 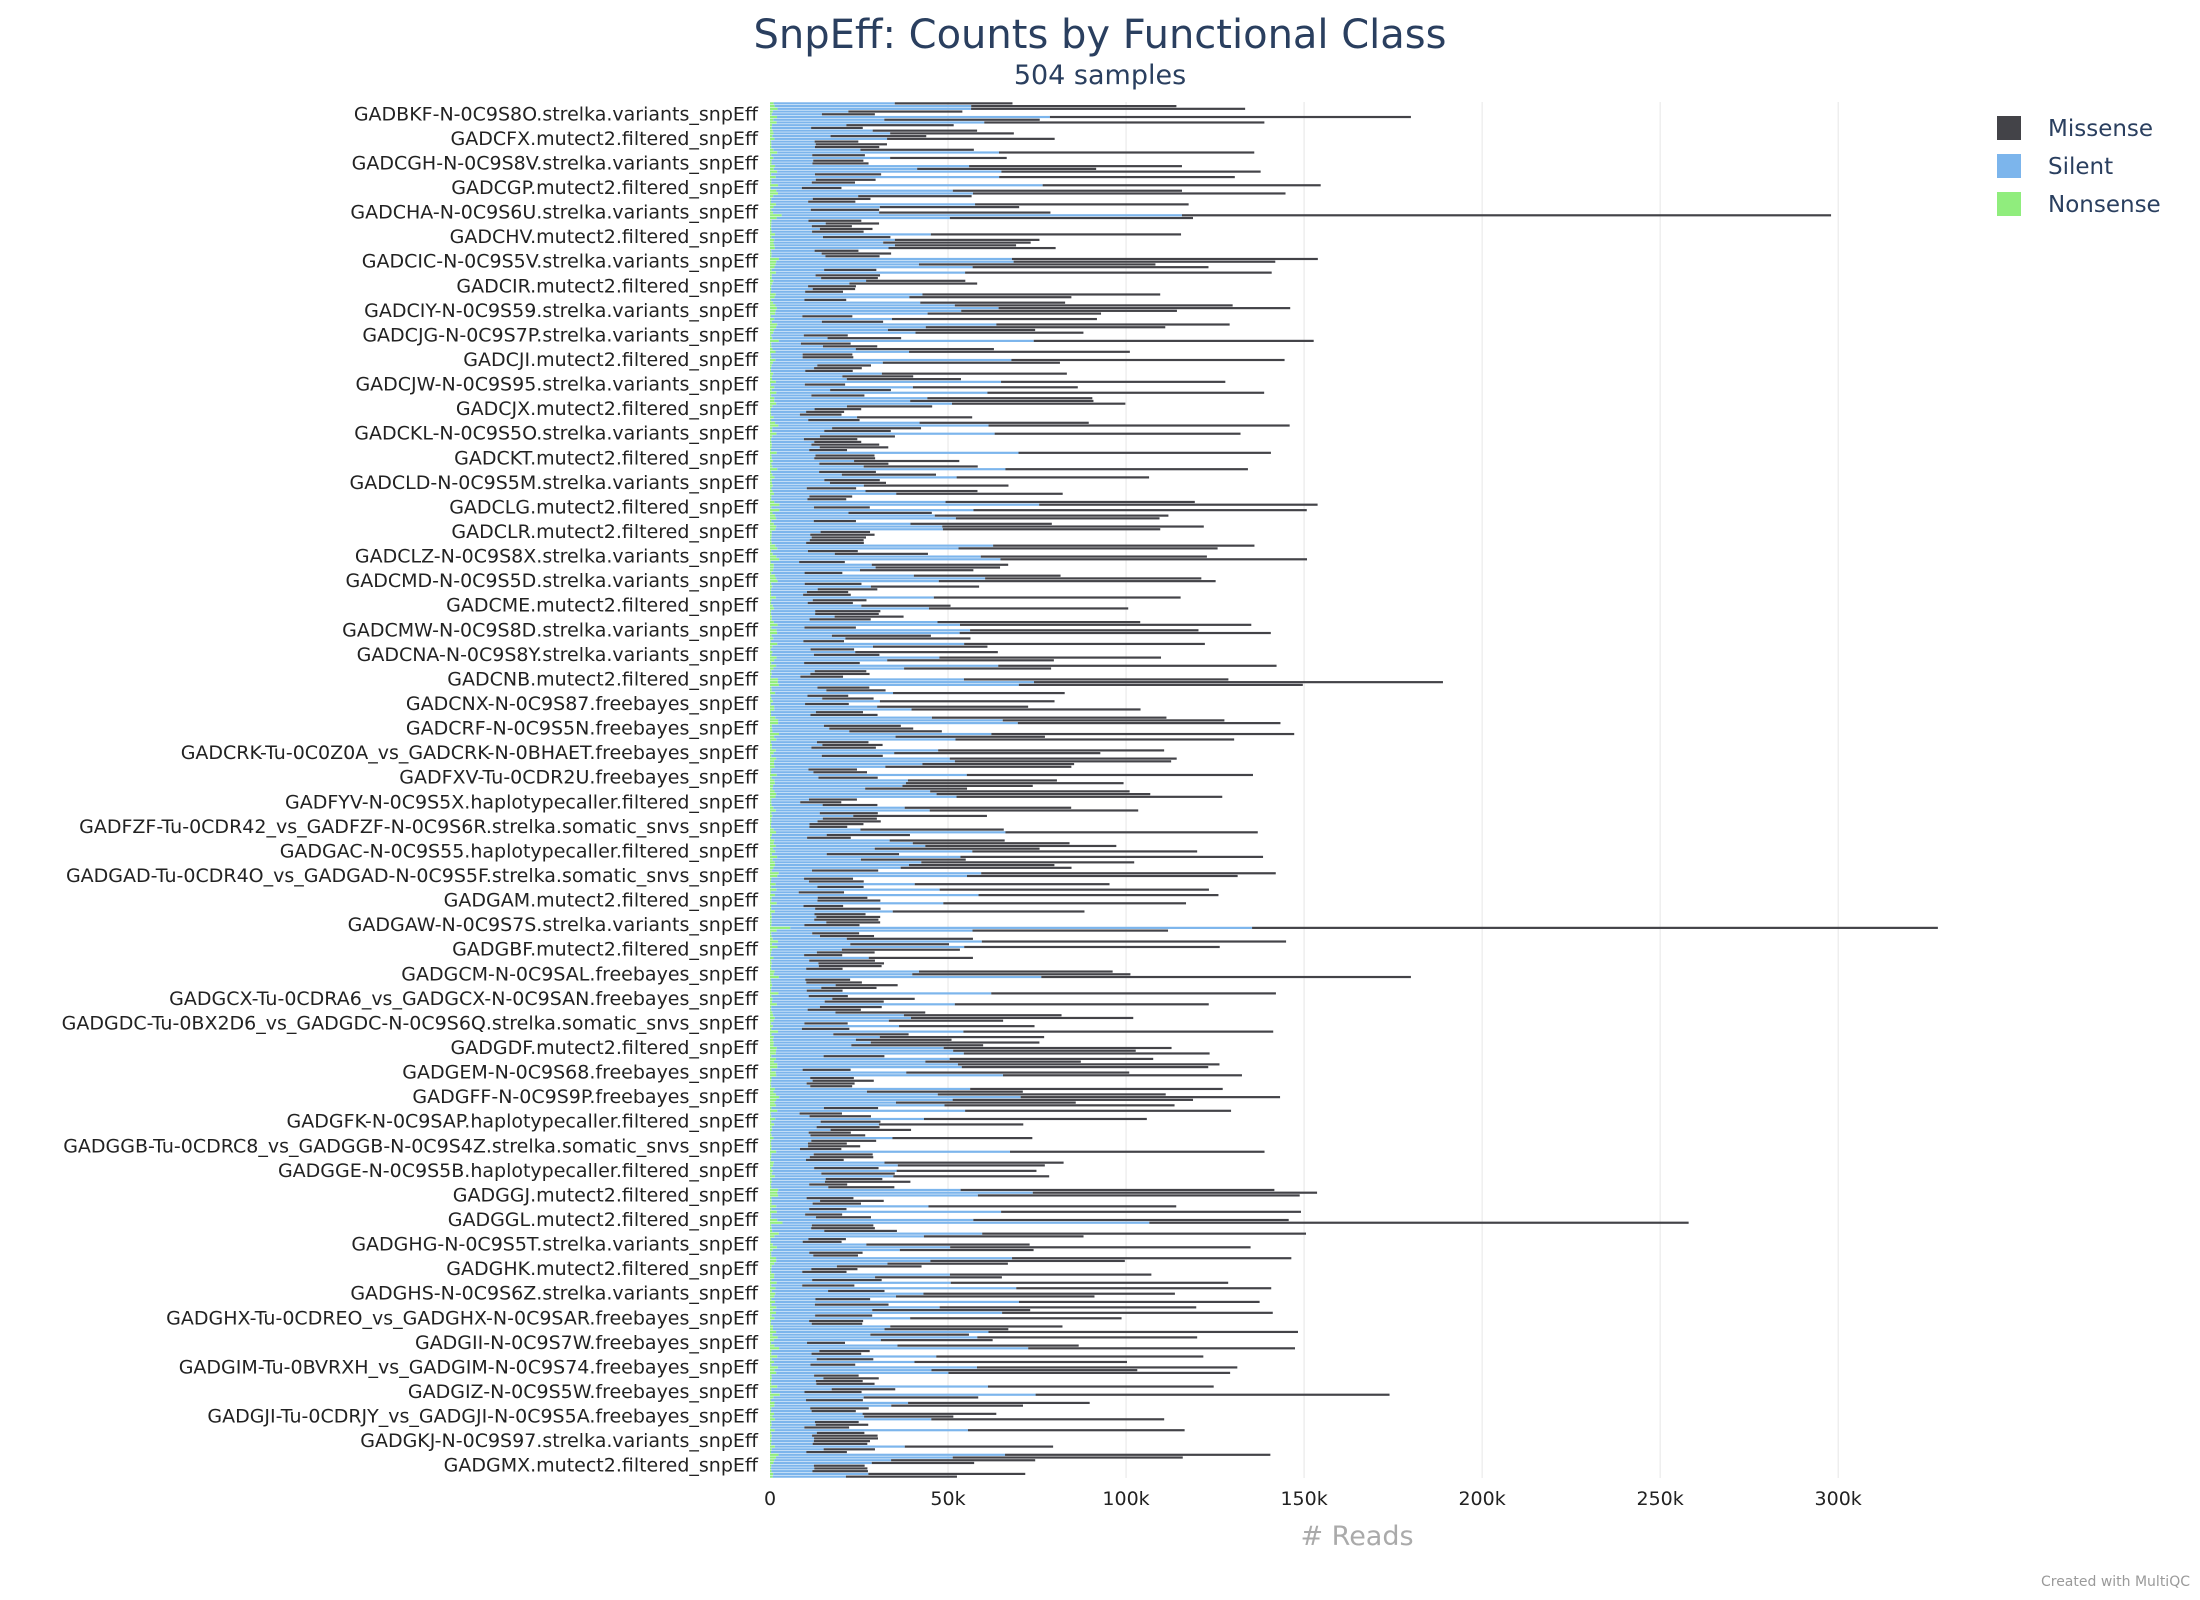 I want to click on y-axis-label: GADGFF-N-0C9S9P.freebayes_snpEff, so click(x=585, y=1097).